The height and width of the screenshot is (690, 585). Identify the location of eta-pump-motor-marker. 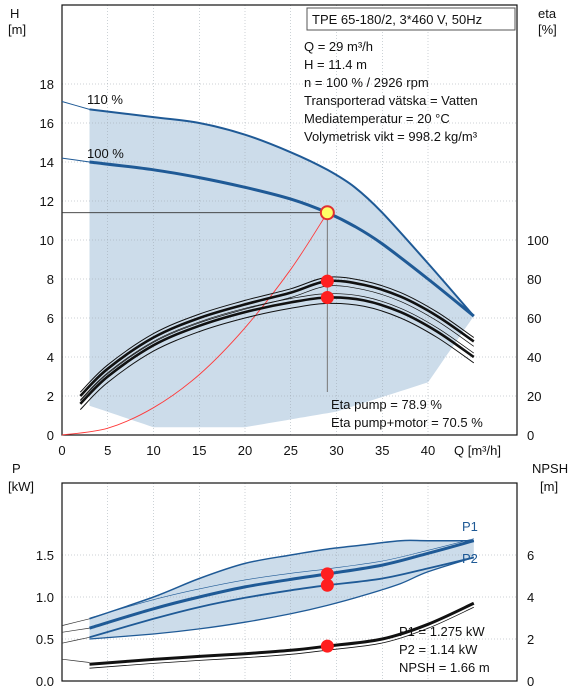
(327, 298).